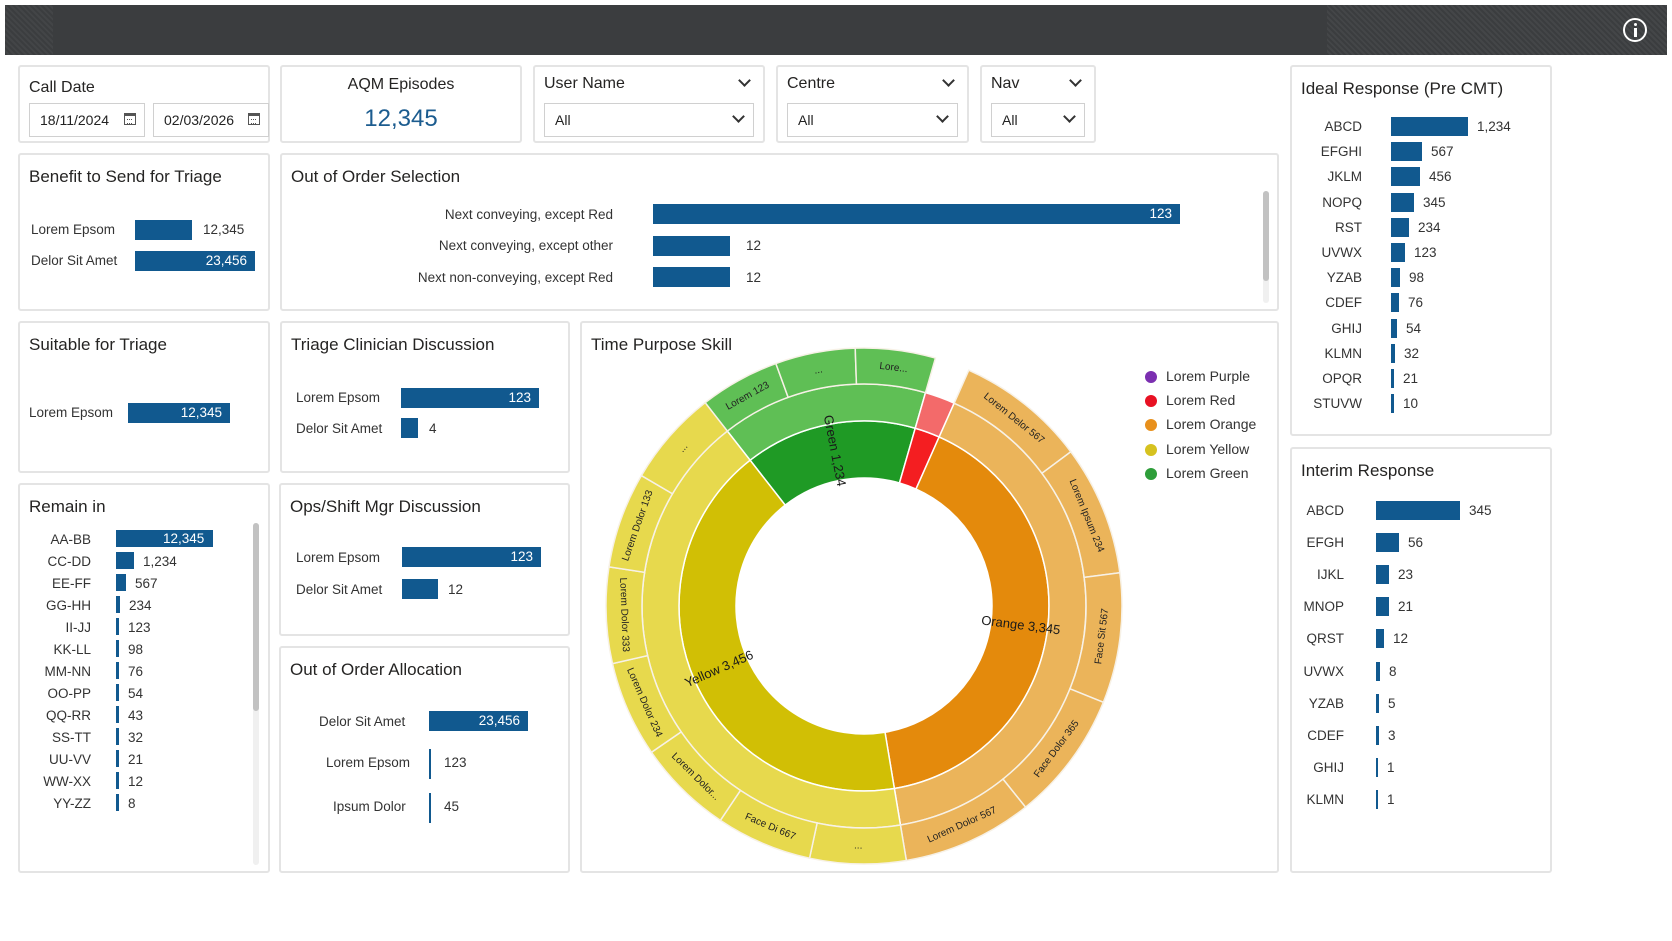 This screenshot has height=941, width=1672. What do you see at coordinates (73, 229) in the screenshot?
I see `bar-label: Lorem Epsom` at bounding box center [73, 229].